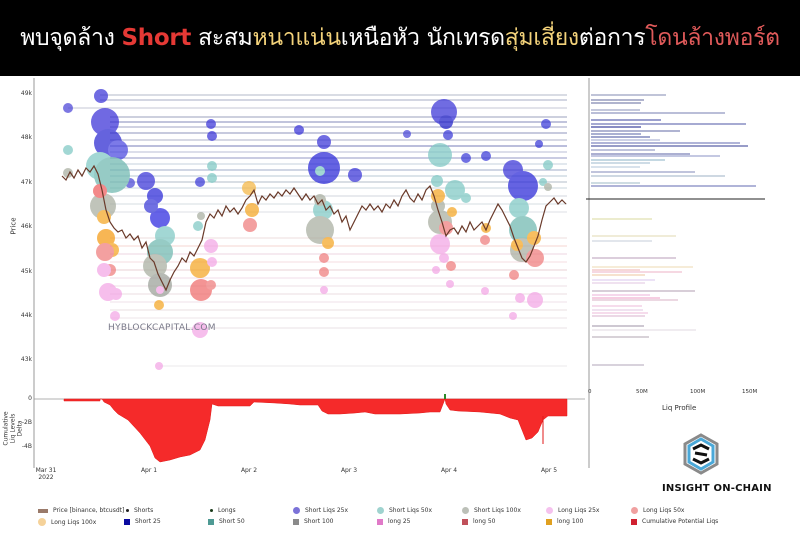  What do you see at coordinates (327, 510) in the screenshot?
I see `legend-label: Short Liqs 25x` at bounding box center [327, 510].